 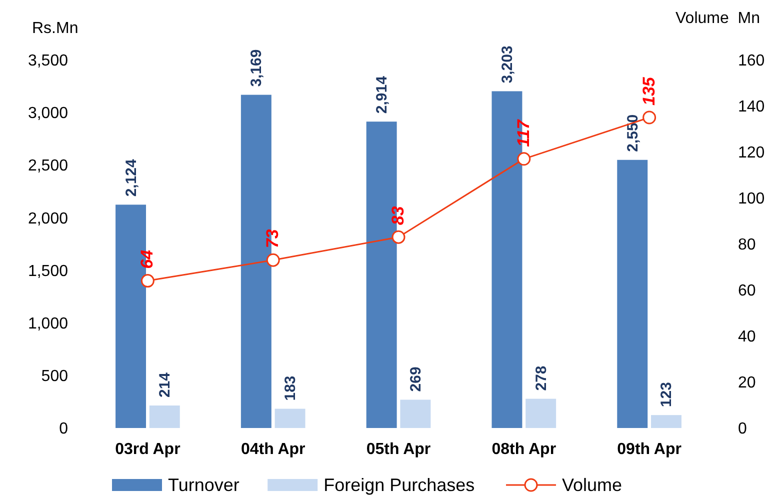 What do you see at coordinates (747, 383) in the screenshot?
I see `y2-tick-label: 20` at bounding box center [747, 383].